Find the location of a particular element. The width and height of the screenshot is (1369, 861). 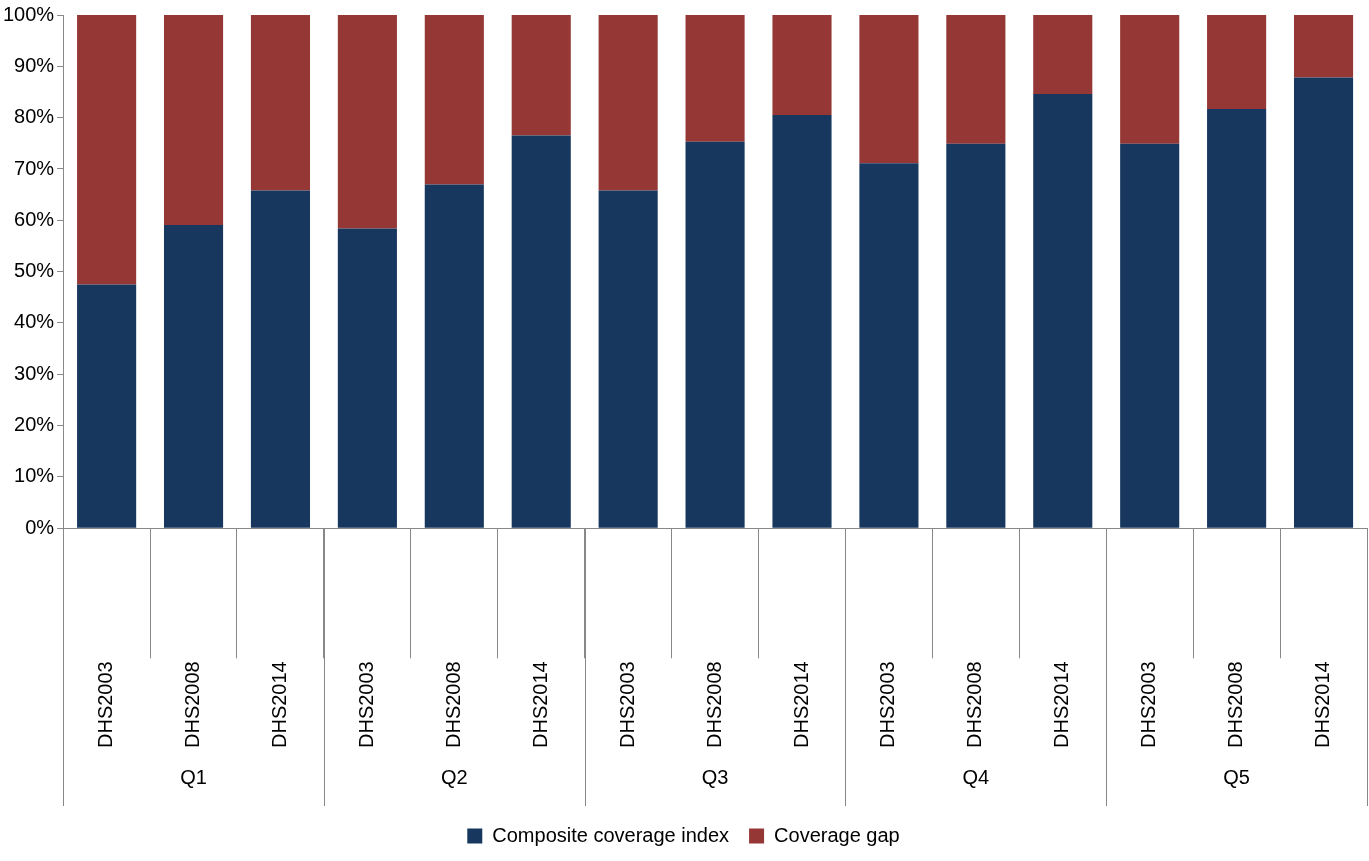

y-tick-label: 50% is located at coordinates (34, 270).